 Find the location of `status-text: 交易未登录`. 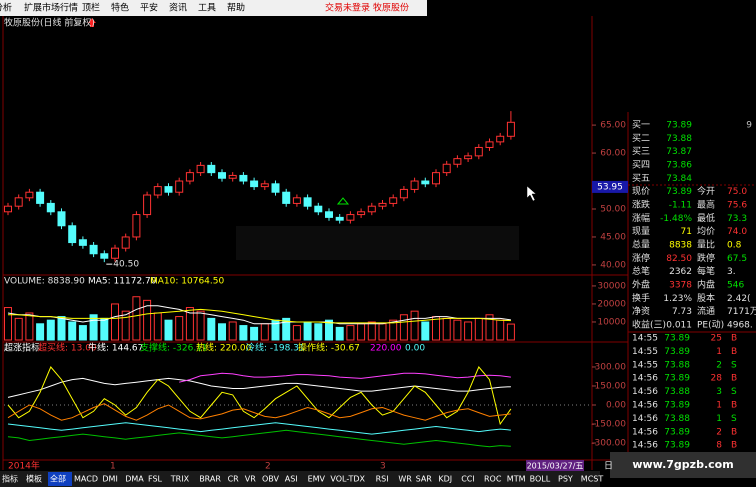

status-text: 交易未登录 is located at coordinates (347, 8).